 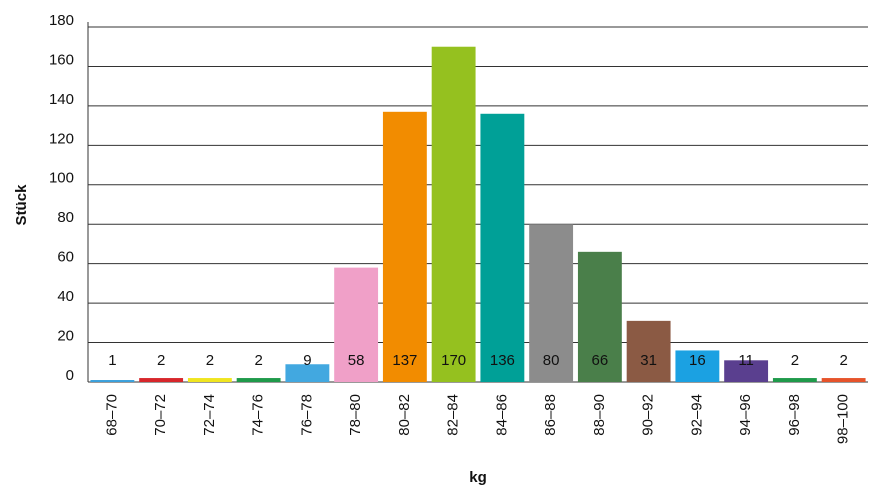 What do you see at coordinates (258, 415) in the screenshot?
I see `x-tick-label: 74–76` at bounding box center [258, 415].